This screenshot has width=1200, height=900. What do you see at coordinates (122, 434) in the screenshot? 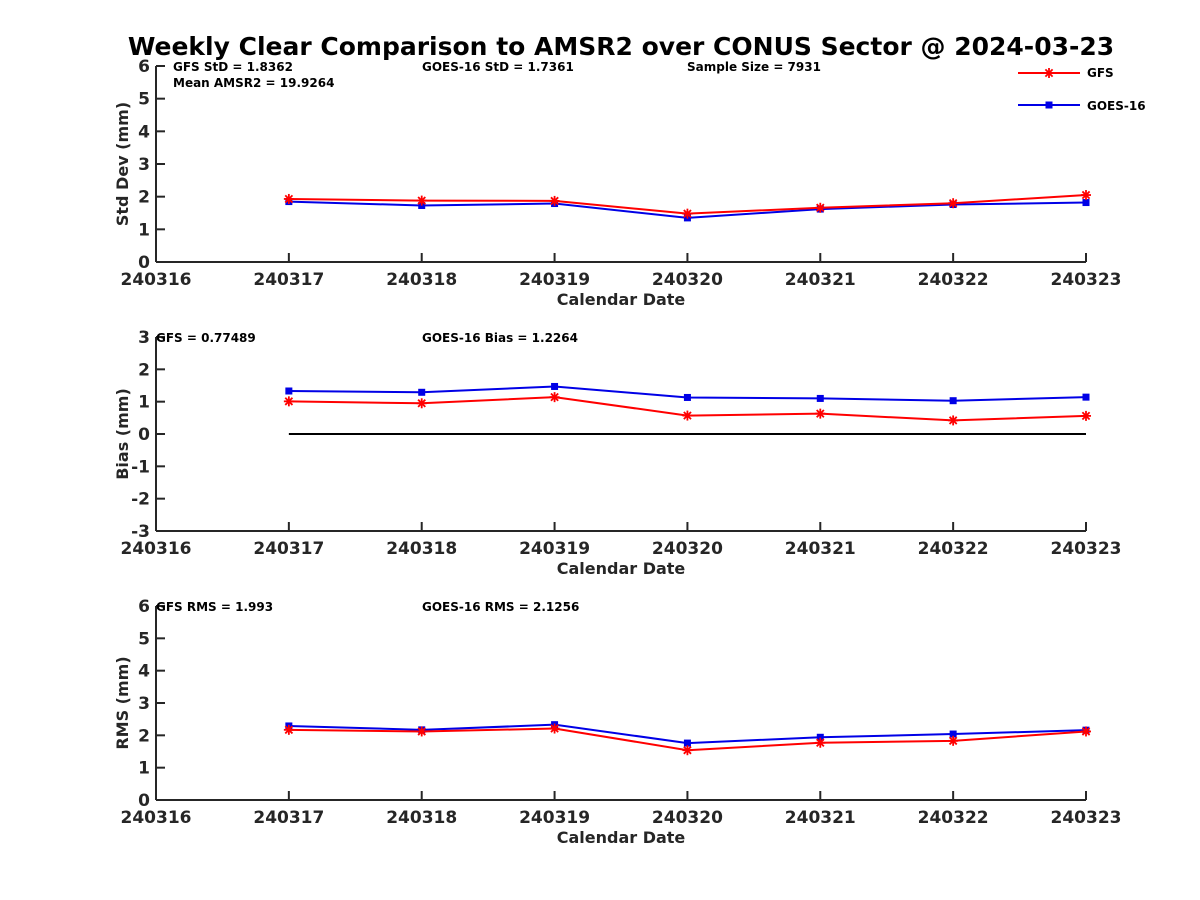
I see `y-axis-label: Bias (mm)` at bounding box center [122, 434].